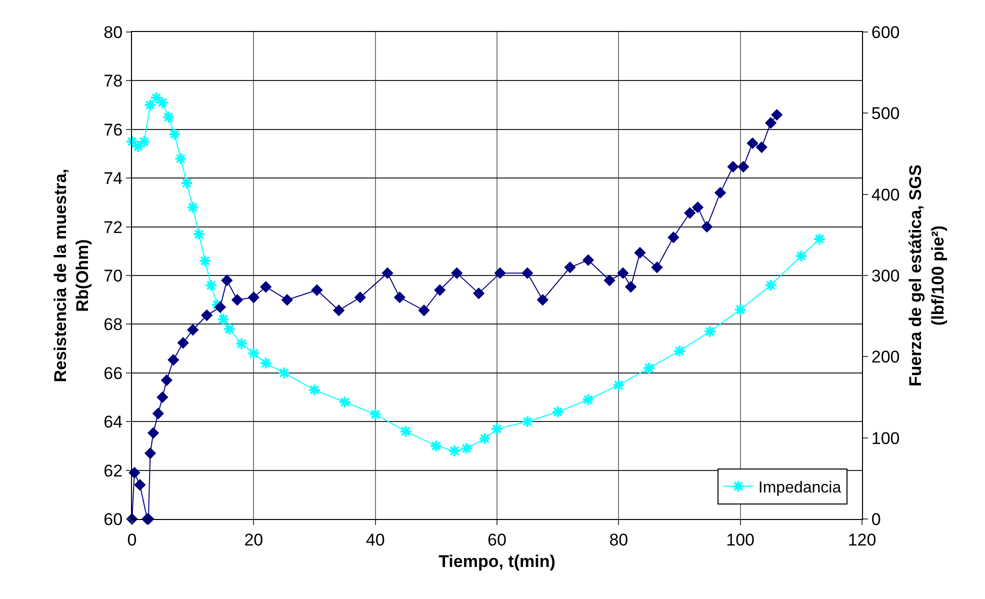 The width and height of the screenshot is (985, 599). I want to click on y2-tick-label: 600, so click(885, 32).